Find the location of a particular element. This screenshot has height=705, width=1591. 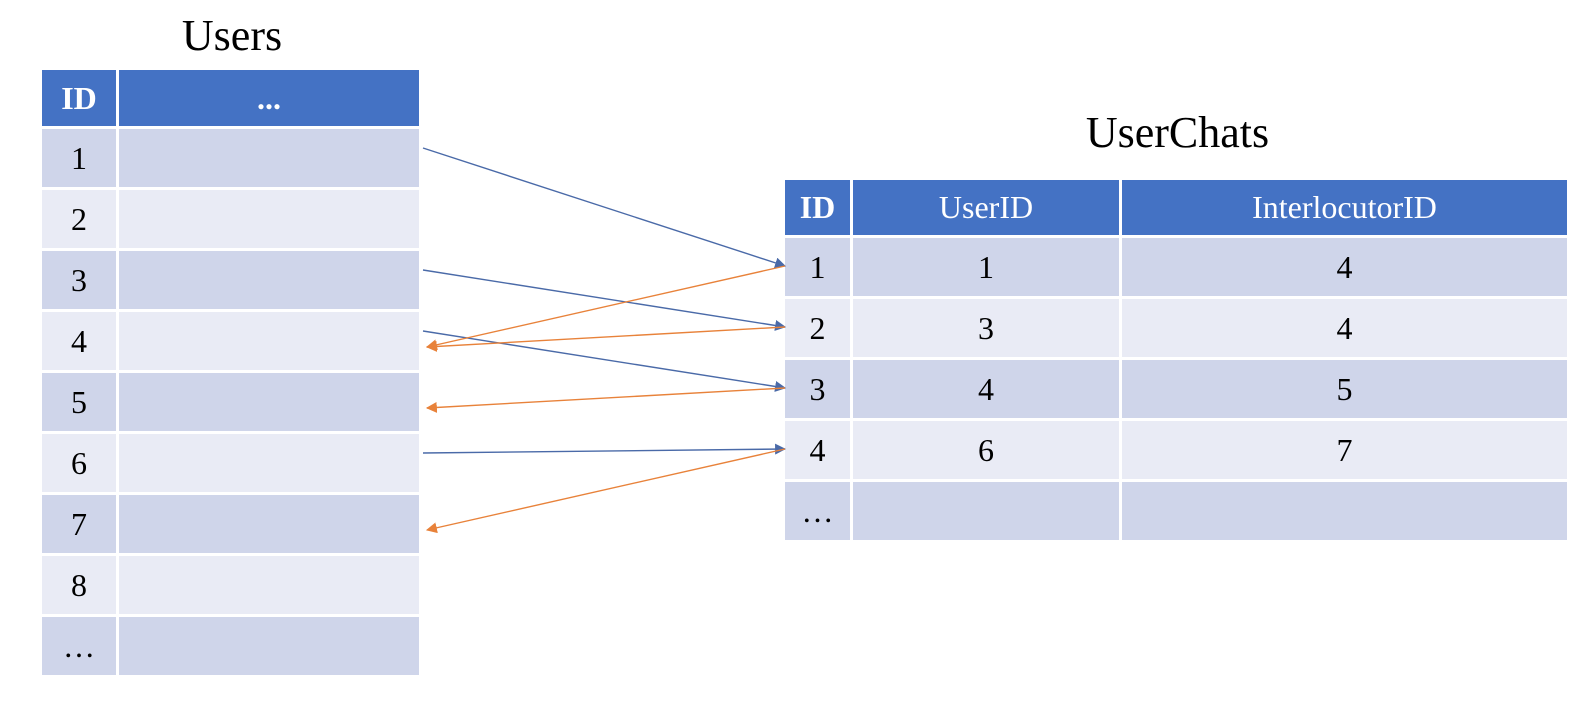

users-row-2-id: 2 is located at coordinates (79, 219).